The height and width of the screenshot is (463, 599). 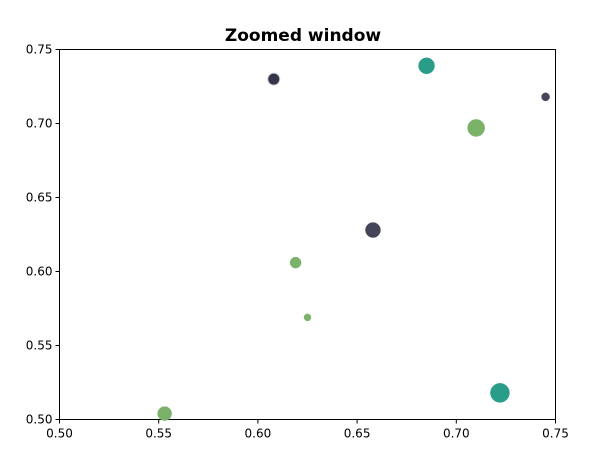 I want to click on x-tick-label: 0.65, so click(x=357, y=434).